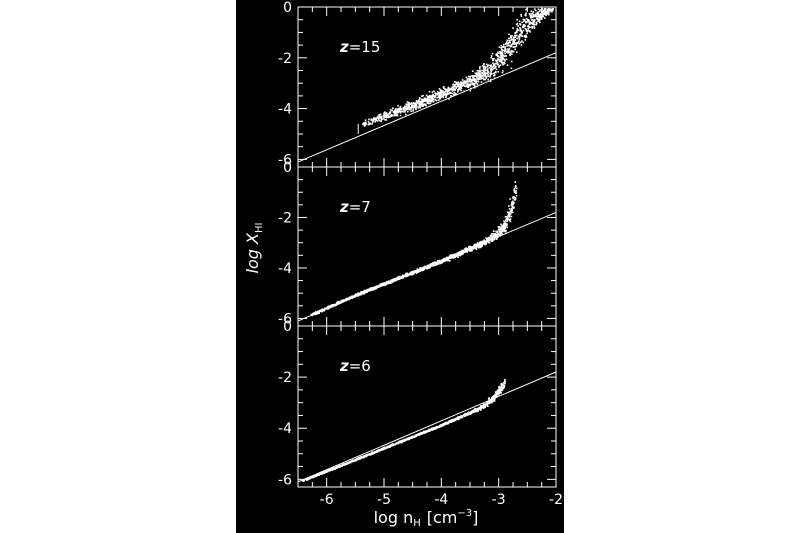 Image resolution: width=800 pixels, height=533 pixels. I want to click on y-tick-label: -4, so click(285, 269).